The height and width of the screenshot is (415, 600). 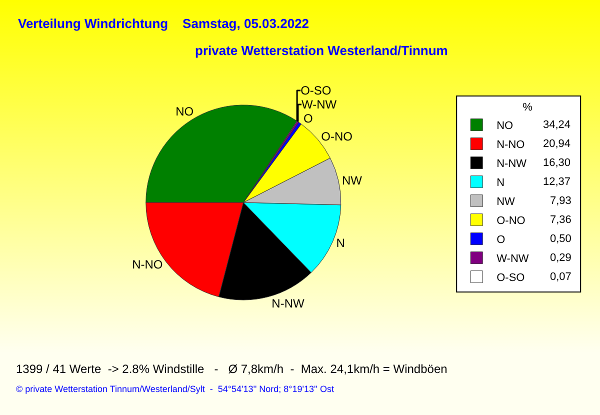 What do you see at coordinates (527, 107) in the screenshot?
I see `legend-title: %` at bounding box center [527, 107].